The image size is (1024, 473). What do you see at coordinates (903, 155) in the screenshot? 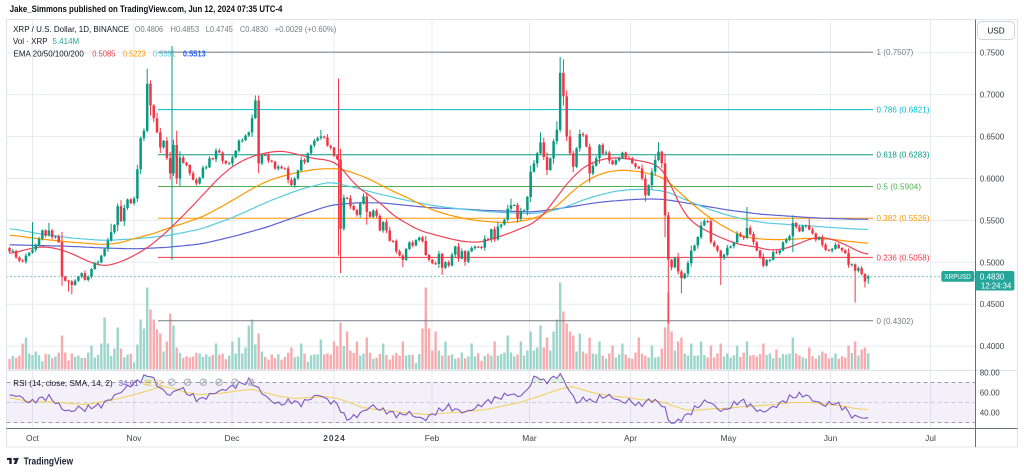
I see `svg-text: 0.618 (0.6283)` at bounding box center [903, 155].